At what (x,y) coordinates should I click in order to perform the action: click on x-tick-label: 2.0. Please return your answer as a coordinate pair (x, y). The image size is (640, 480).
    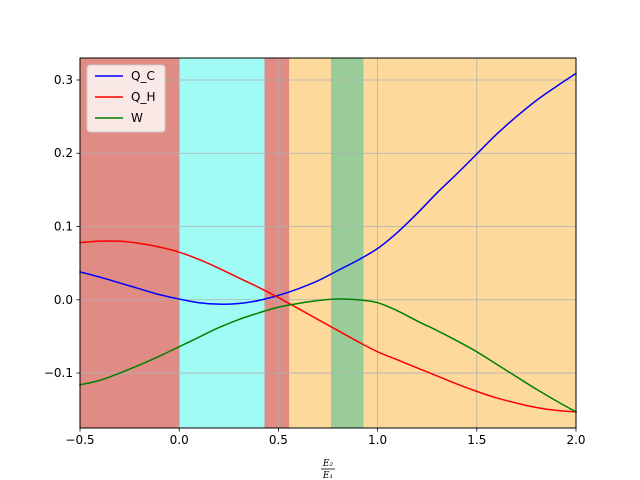
    Looking at the image, I should click on (575, 440).